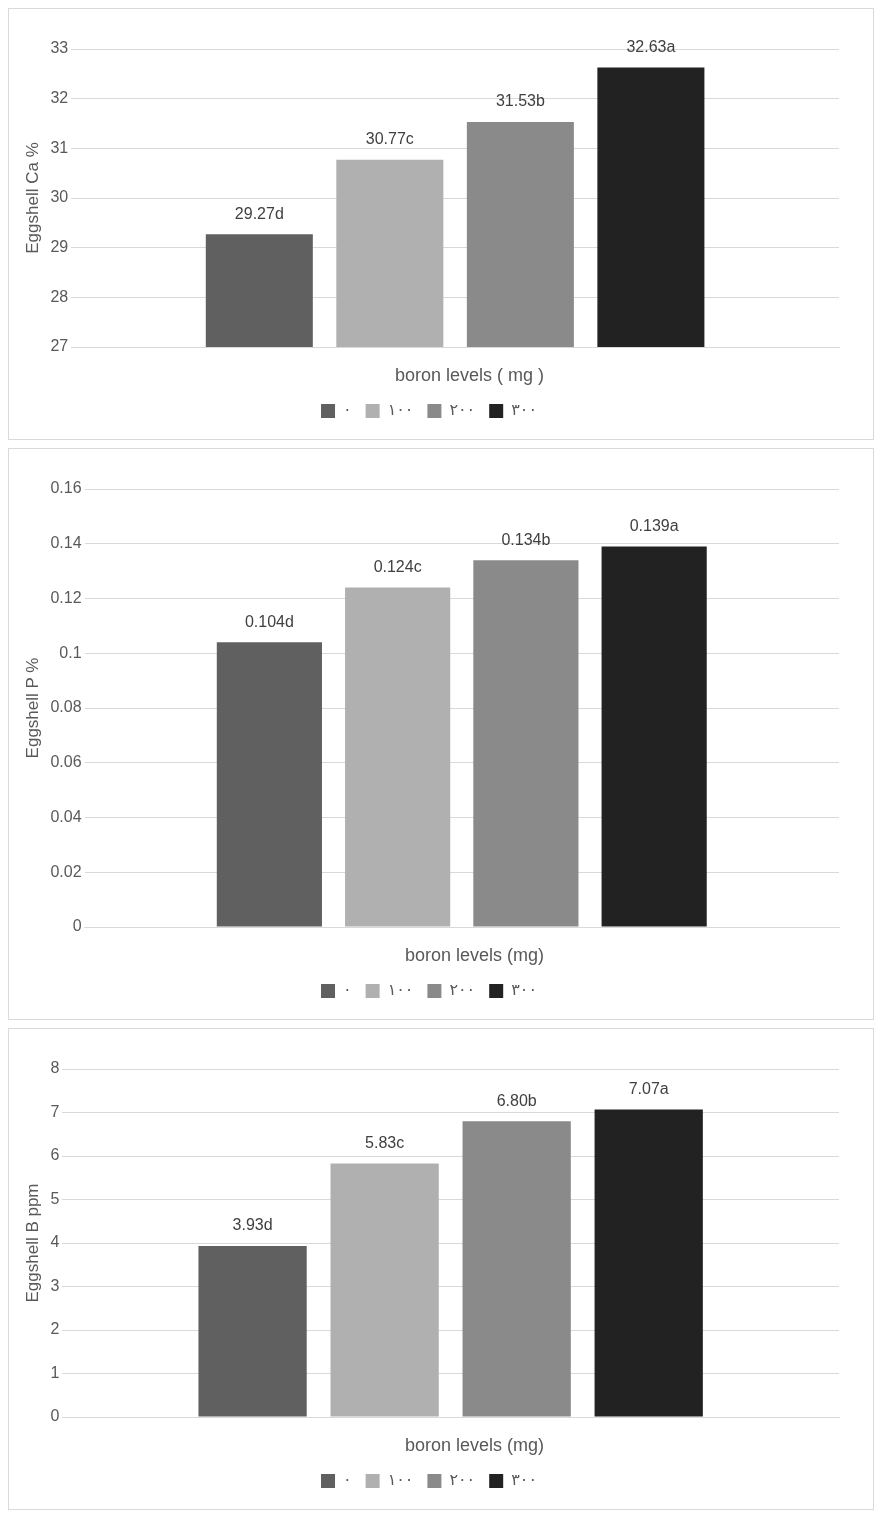  What do you see at coordinates (55, 1242) in the screenshot?
I see `y-tick-label: 4` at bounding box center [55, 1242].